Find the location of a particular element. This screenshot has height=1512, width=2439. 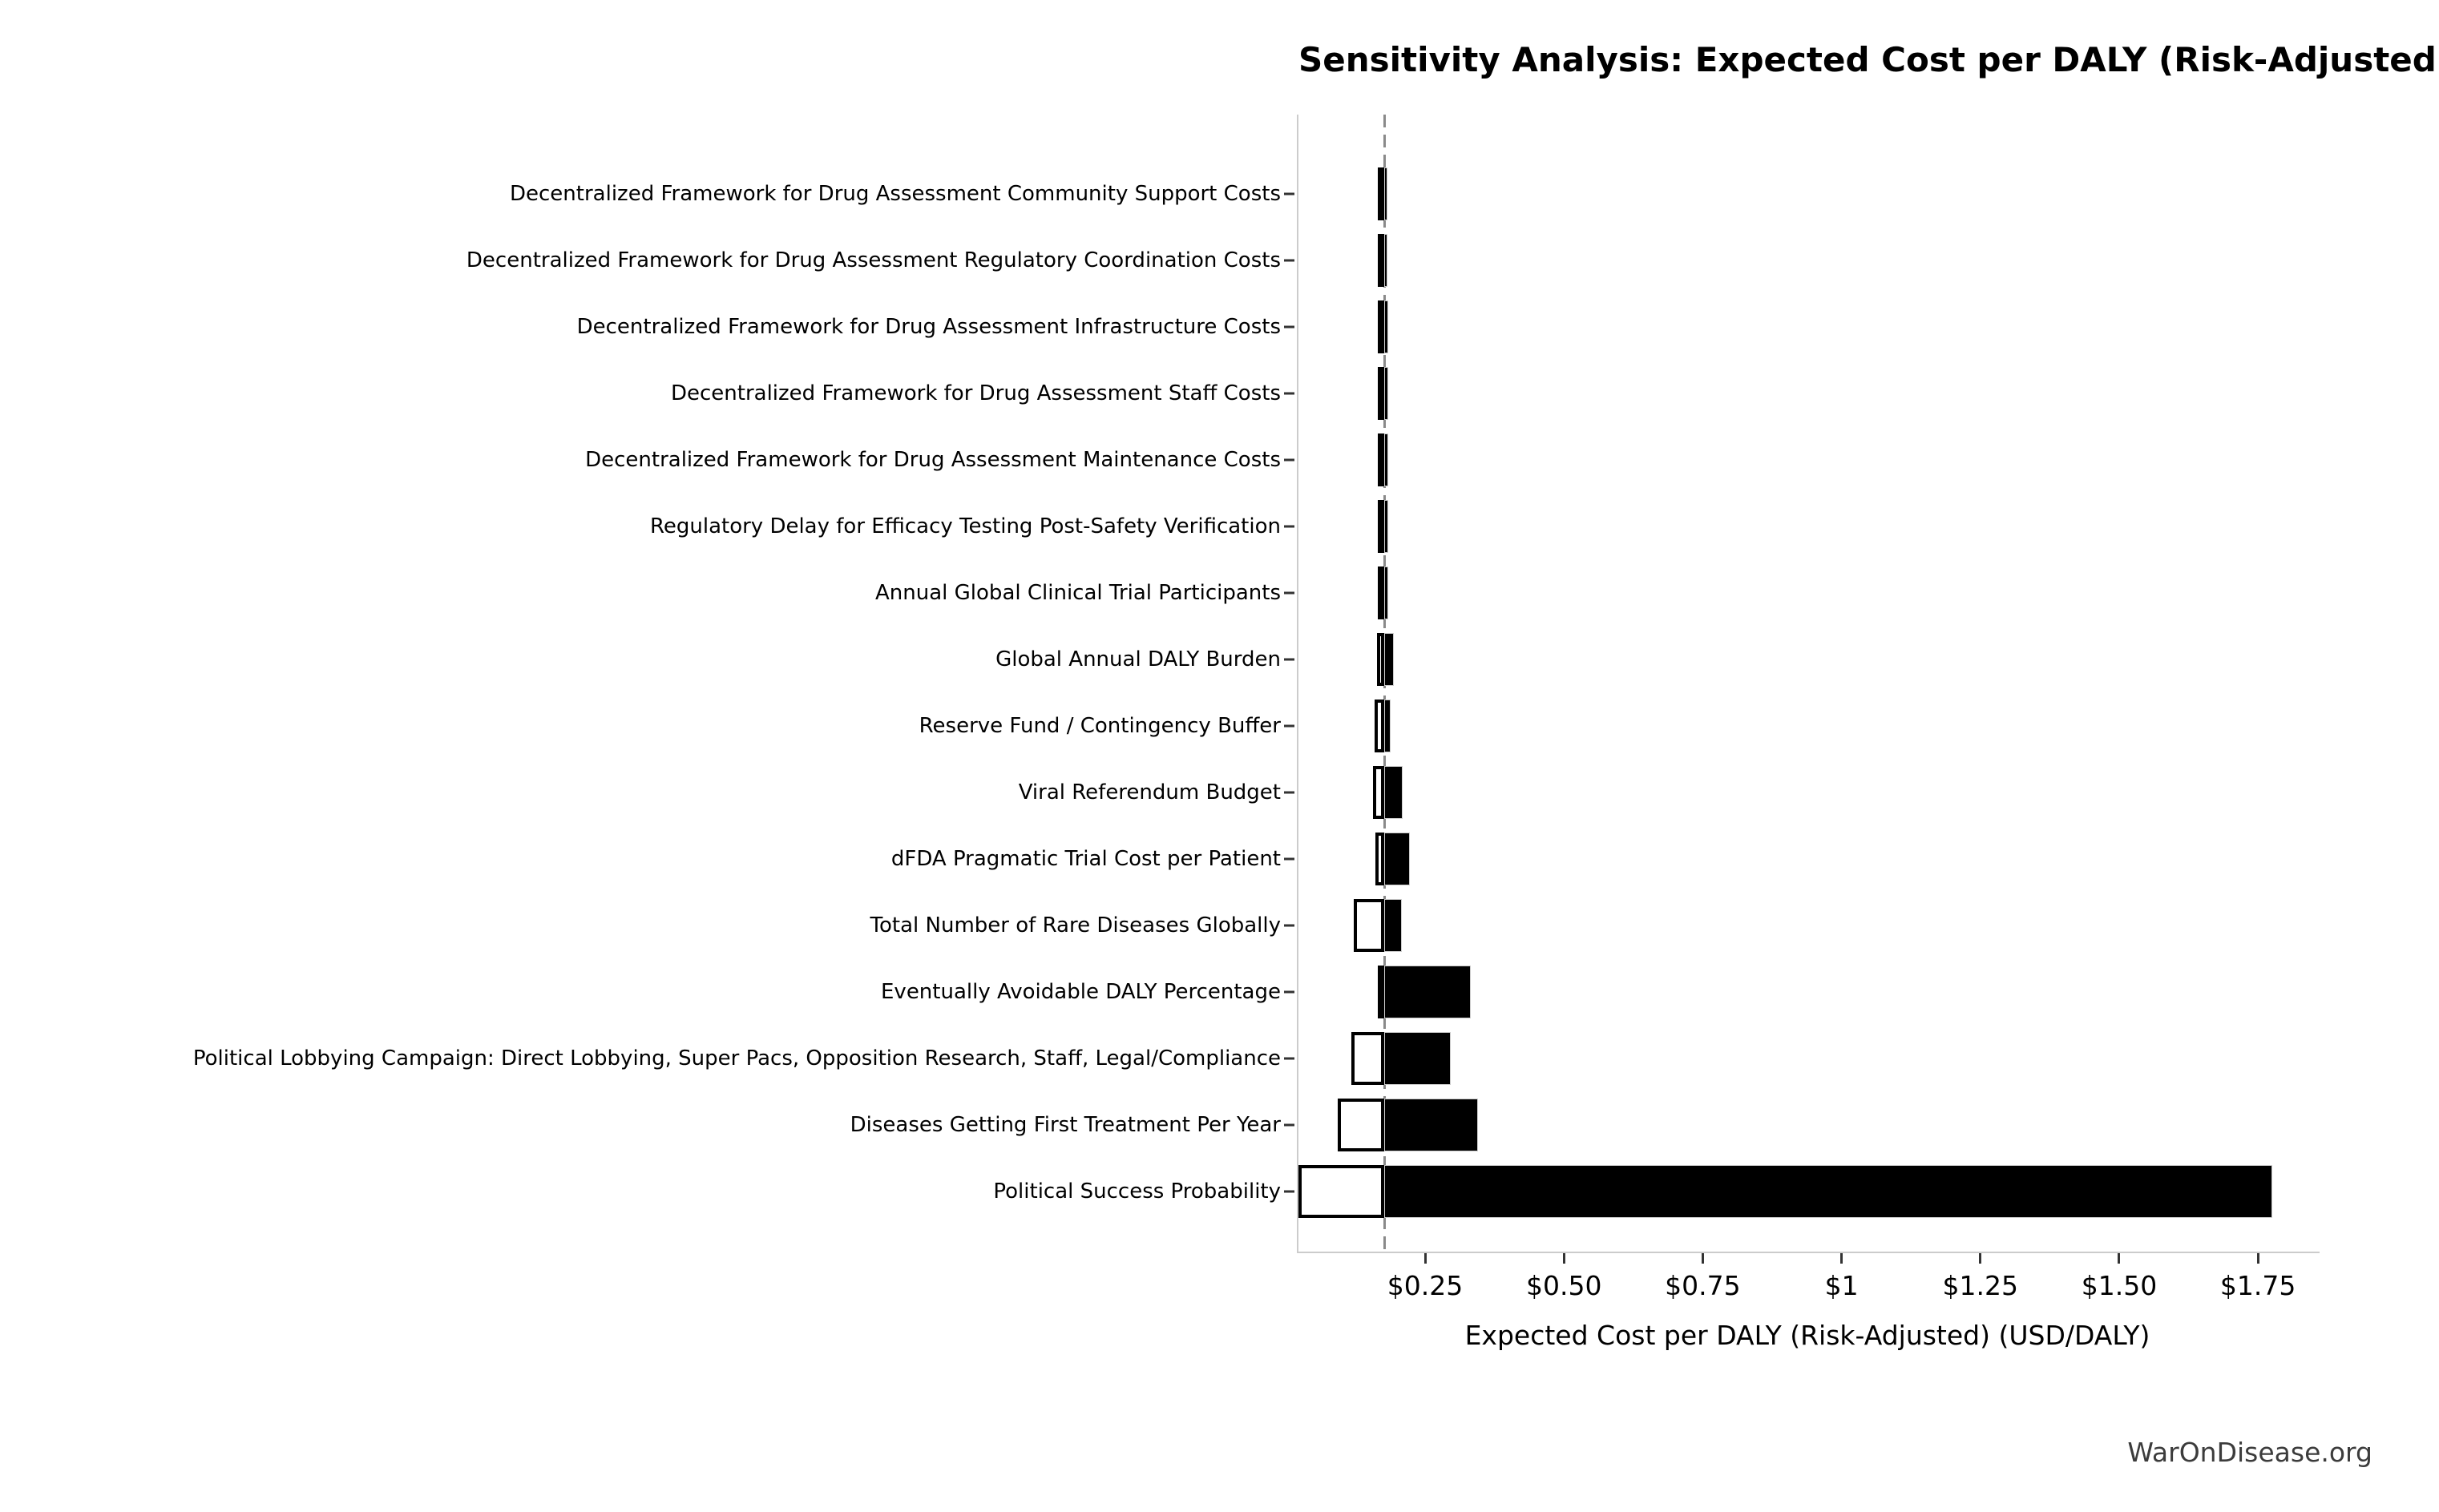

x-axis-spine is located at coordinates (1808, 1252).